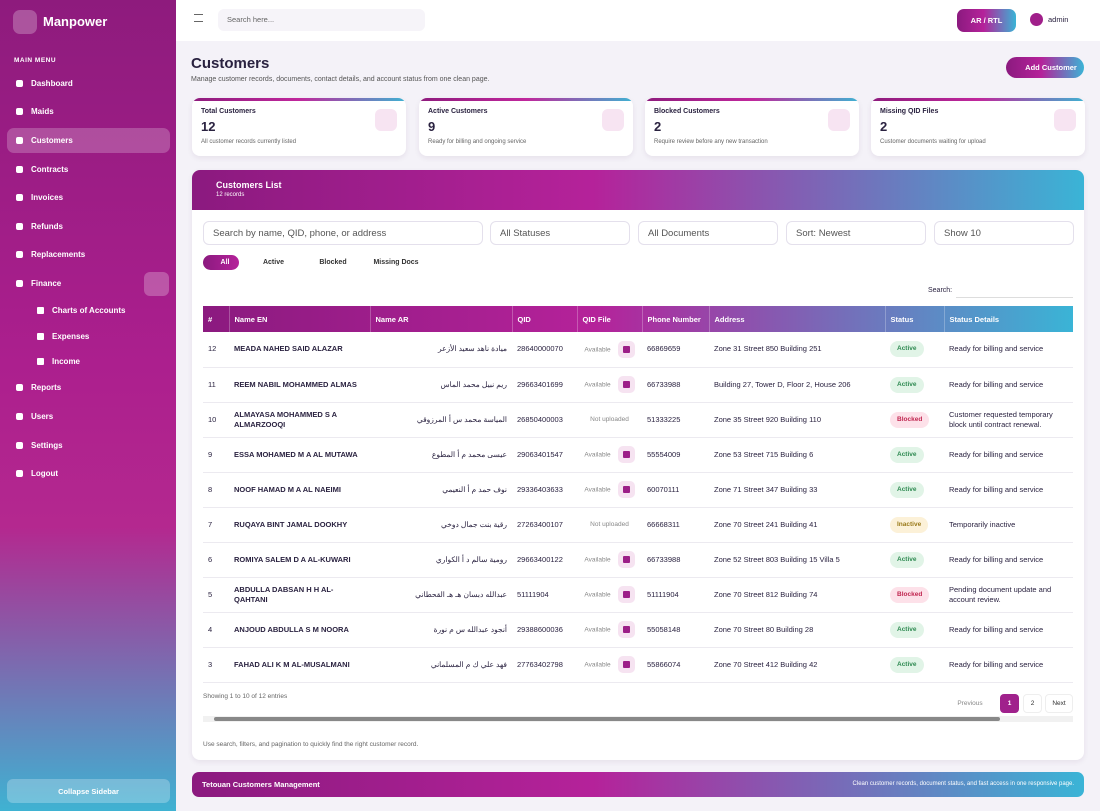 The width and height of the screenshot is (1100, 811). Describe the element at coordinates (287, 489) in the screenshot. I see `cell-text: NOOF HAMAD M A AL NAEIMI` at that location.